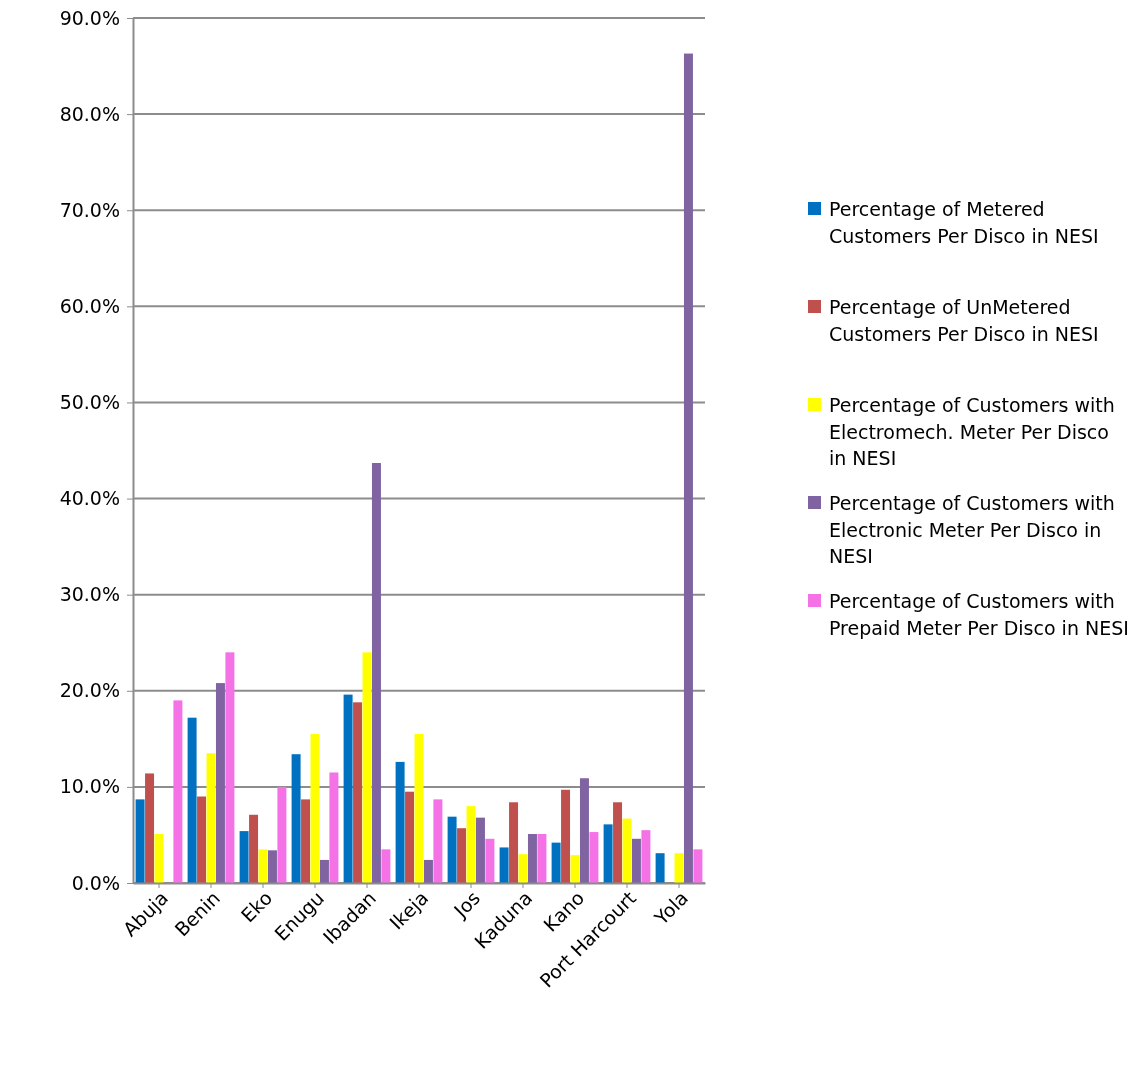  Describe the element at coordinates (89, 402) in the screenshot. I see `y-tick-label: 50.0%` at that location.